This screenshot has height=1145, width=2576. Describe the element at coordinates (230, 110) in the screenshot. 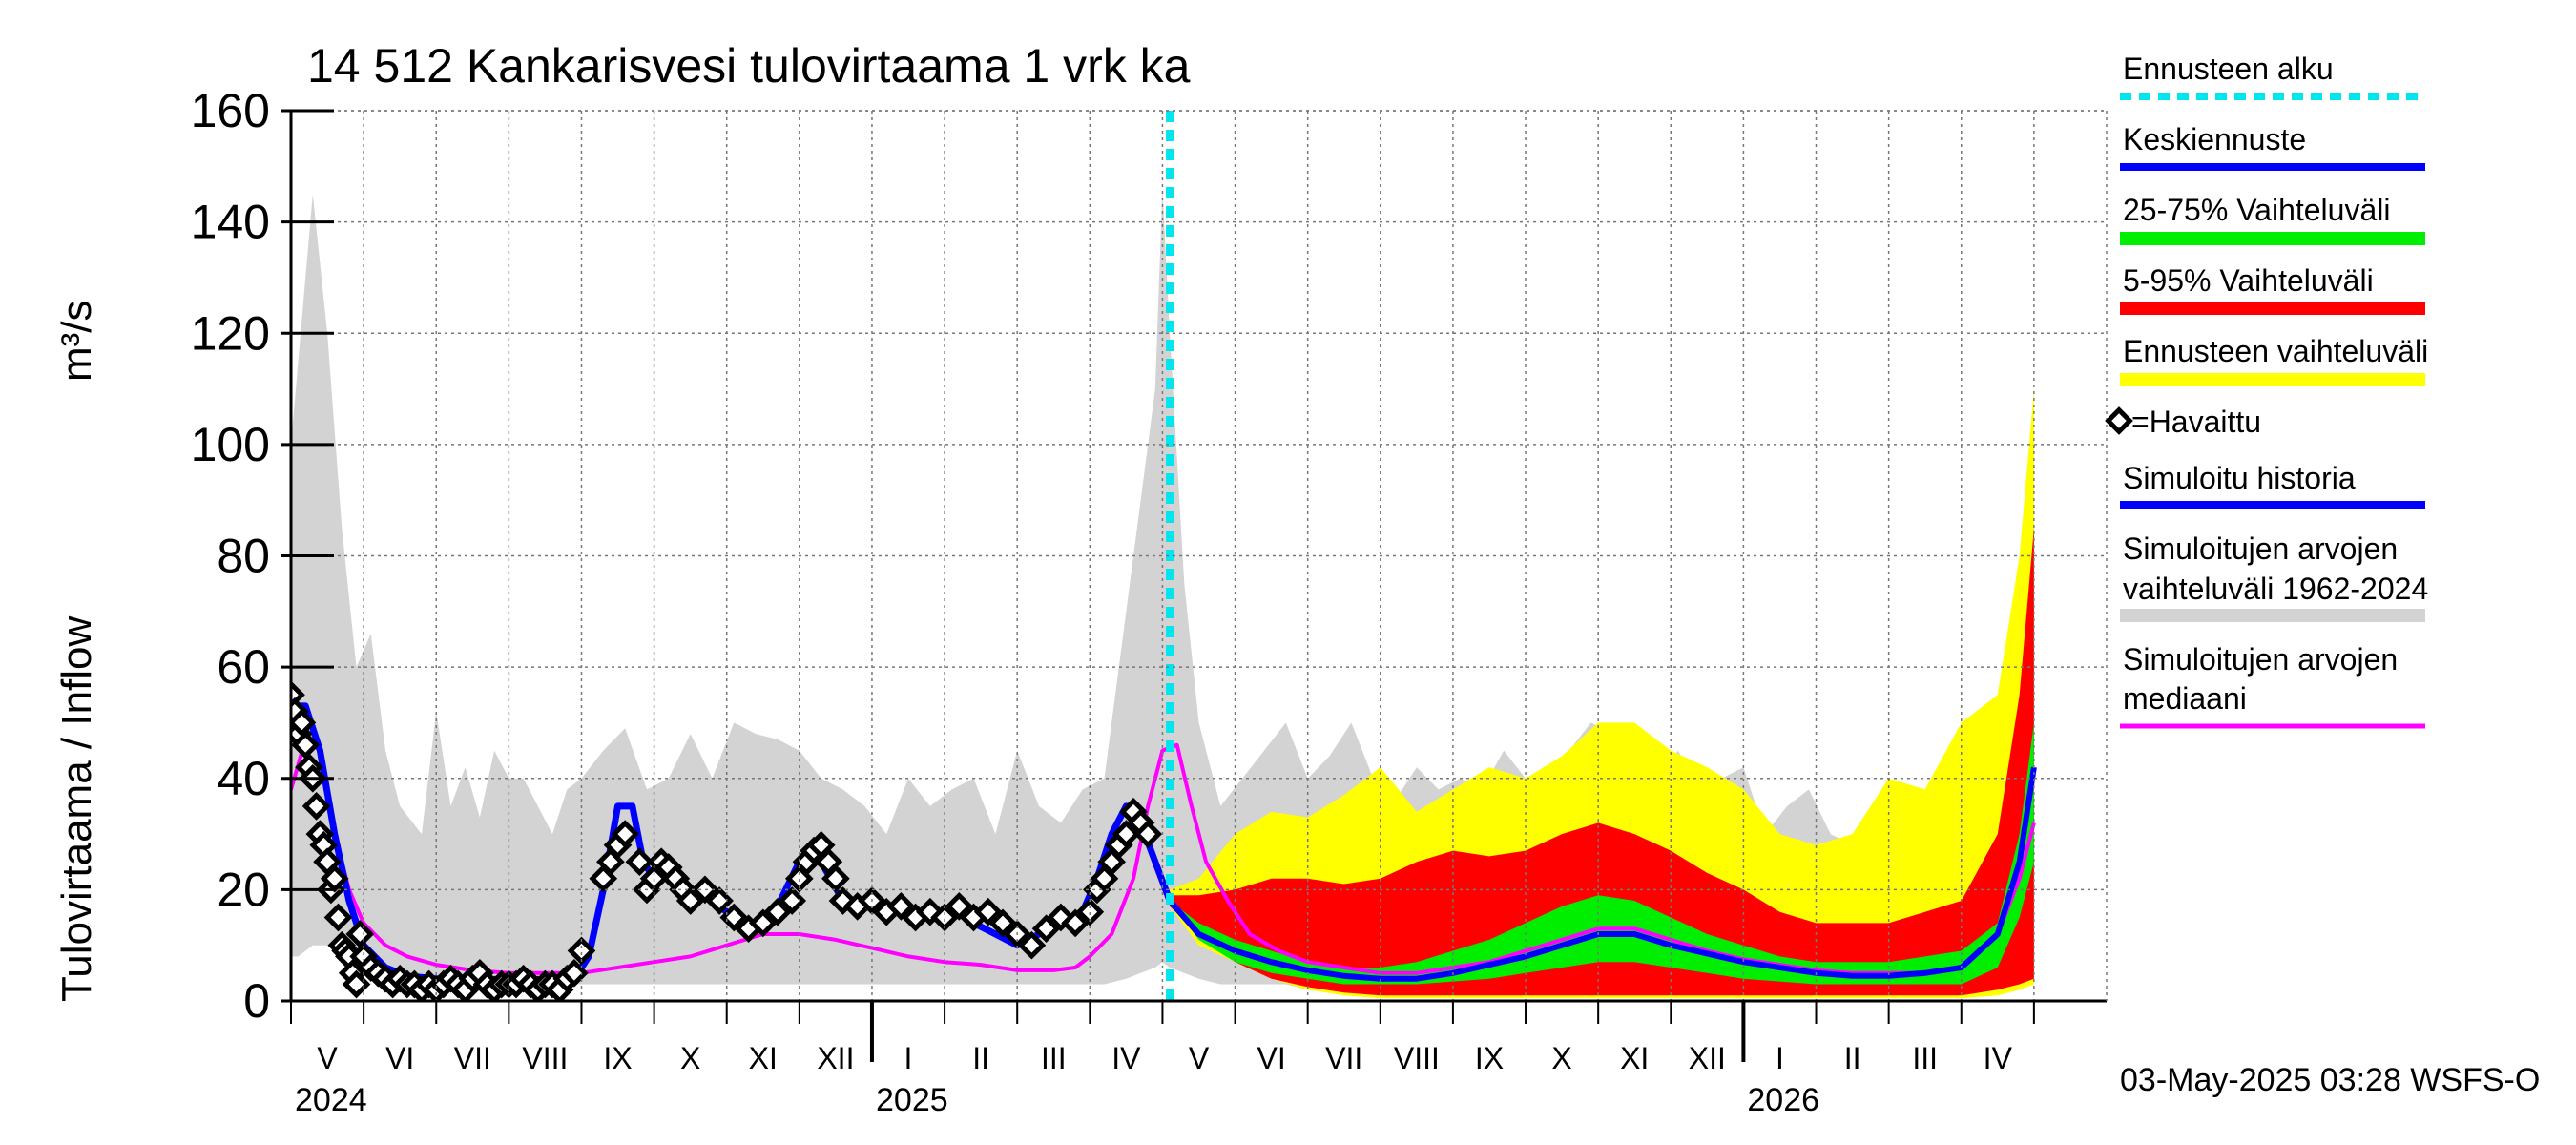

I see `y-tick-label: 160` at that location.